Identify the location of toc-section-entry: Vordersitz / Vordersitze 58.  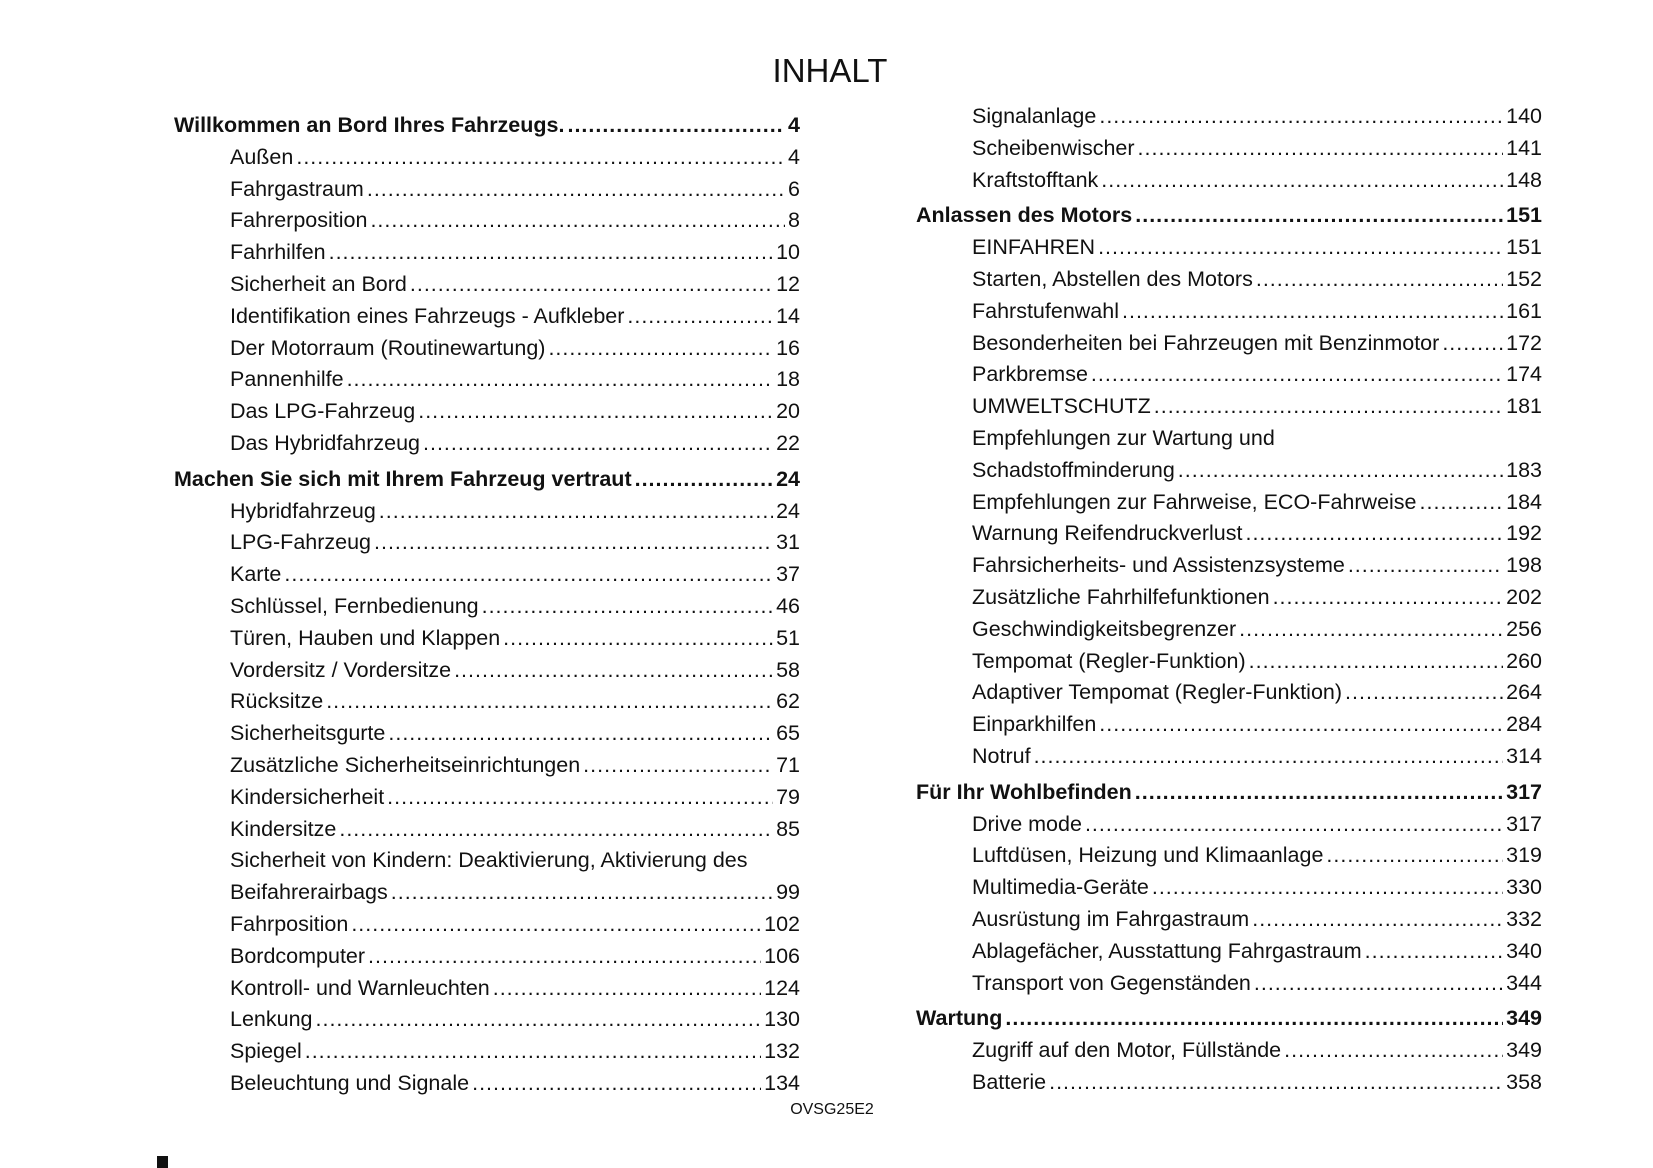
(487, 671).